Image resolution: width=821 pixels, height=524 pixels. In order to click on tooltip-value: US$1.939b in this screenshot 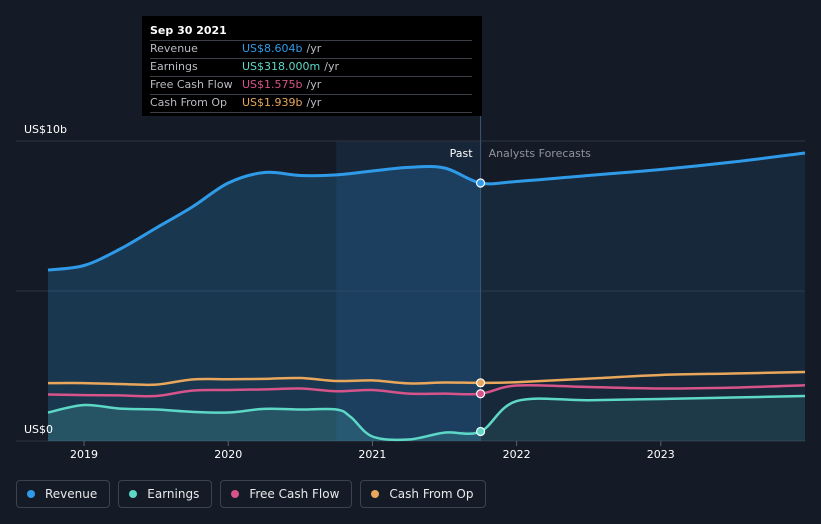, I will do `click(272, 102)`.